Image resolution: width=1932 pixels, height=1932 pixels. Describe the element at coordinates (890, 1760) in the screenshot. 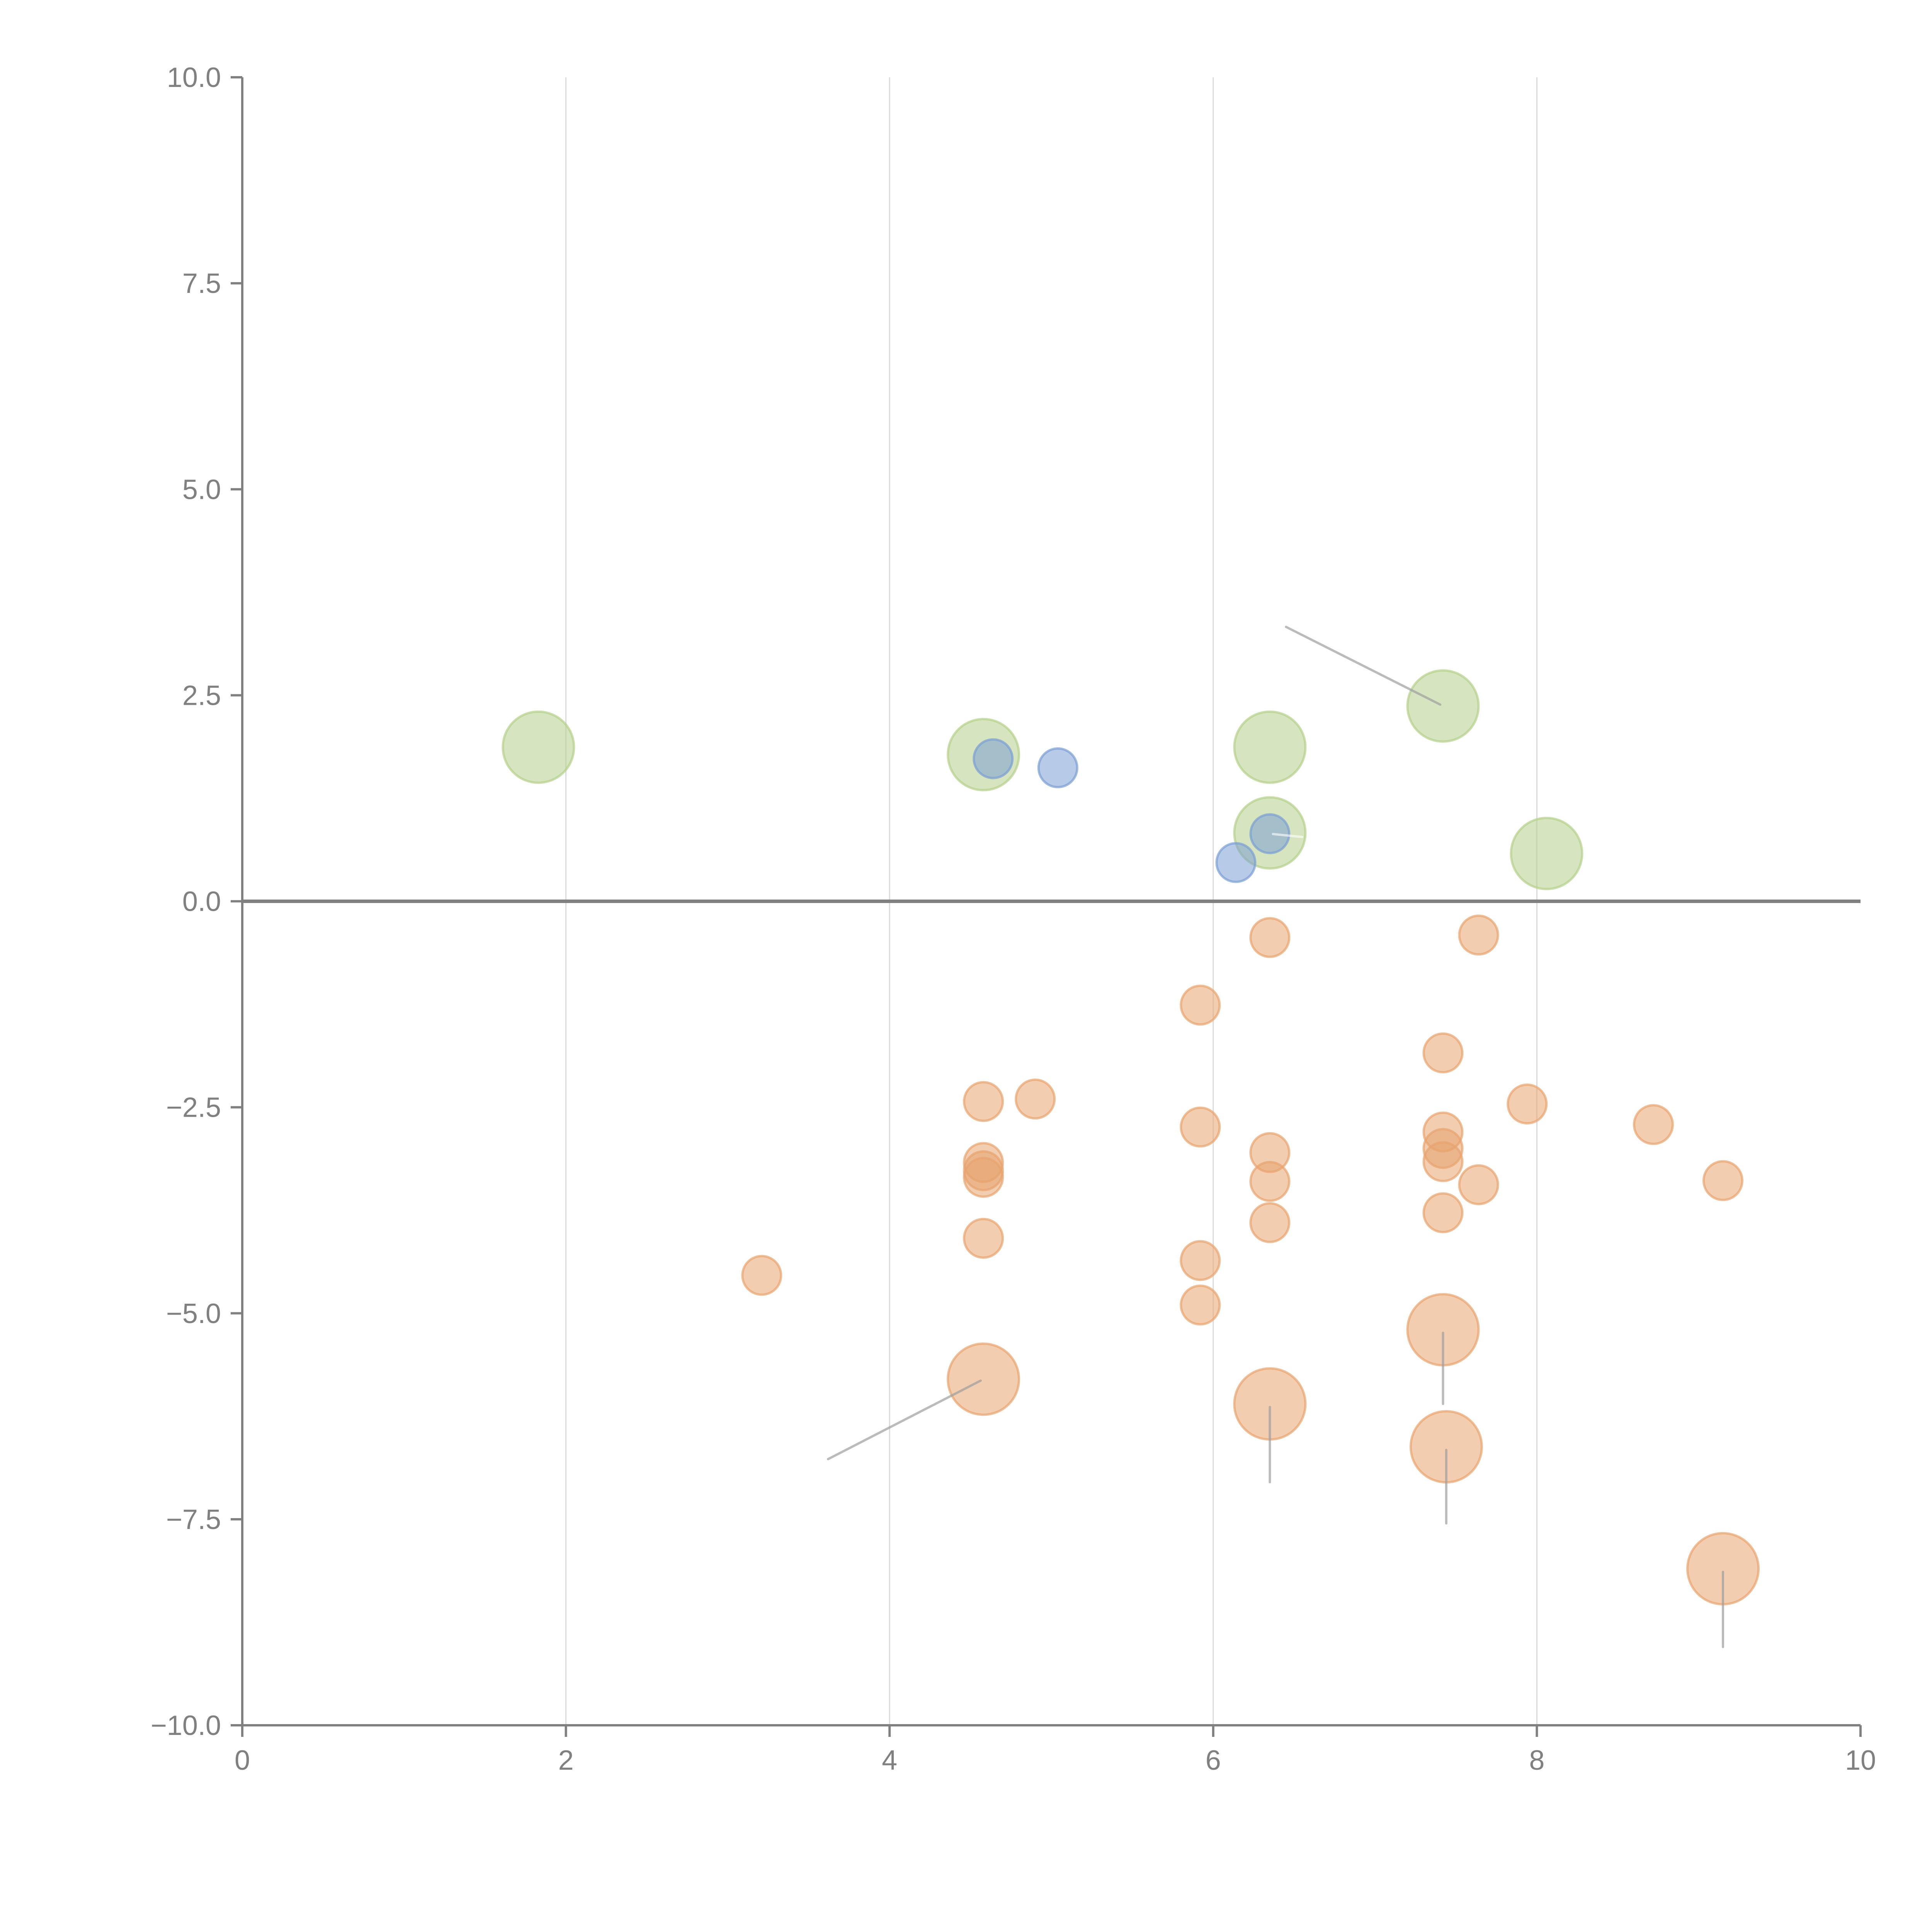

I see `x-tick-label: 4` at that location.